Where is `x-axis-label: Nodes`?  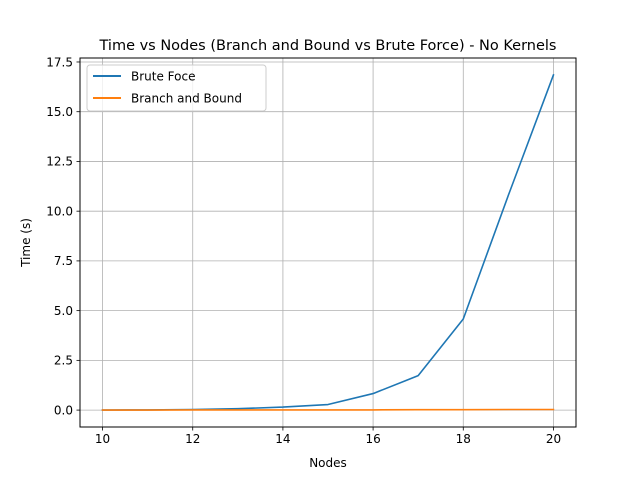 x-axis-label: Nodes is located at coordinates (328, 463).